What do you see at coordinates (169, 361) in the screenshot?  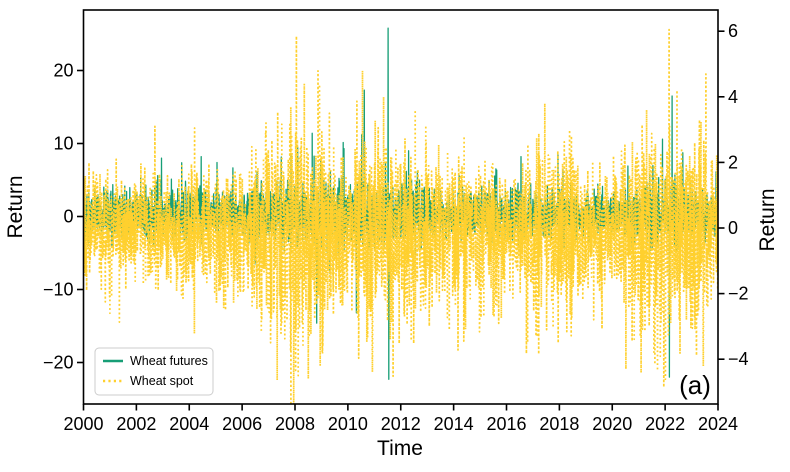 I see `legend-label-wheat-futures: Wheat futures` at bounding box center [169, 361].